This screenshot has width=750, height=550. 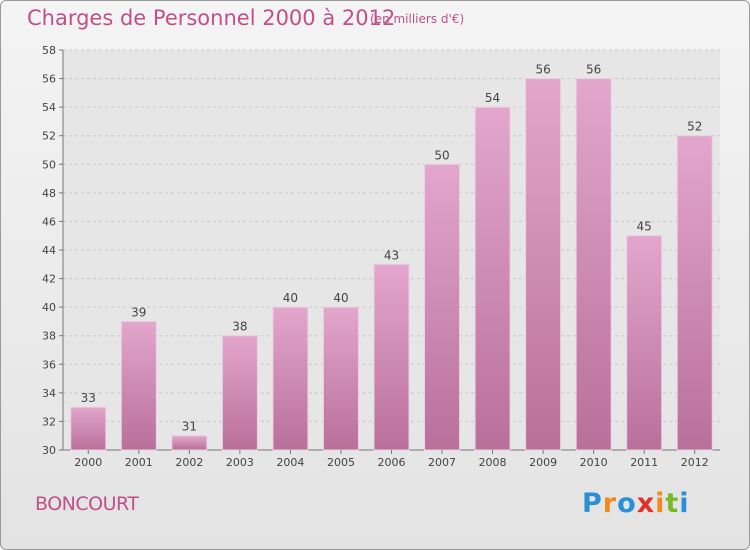 What do you see at coordinates (694, 293) in the screenshot?
I see `bar-2012` at bounding box center [694, 293].